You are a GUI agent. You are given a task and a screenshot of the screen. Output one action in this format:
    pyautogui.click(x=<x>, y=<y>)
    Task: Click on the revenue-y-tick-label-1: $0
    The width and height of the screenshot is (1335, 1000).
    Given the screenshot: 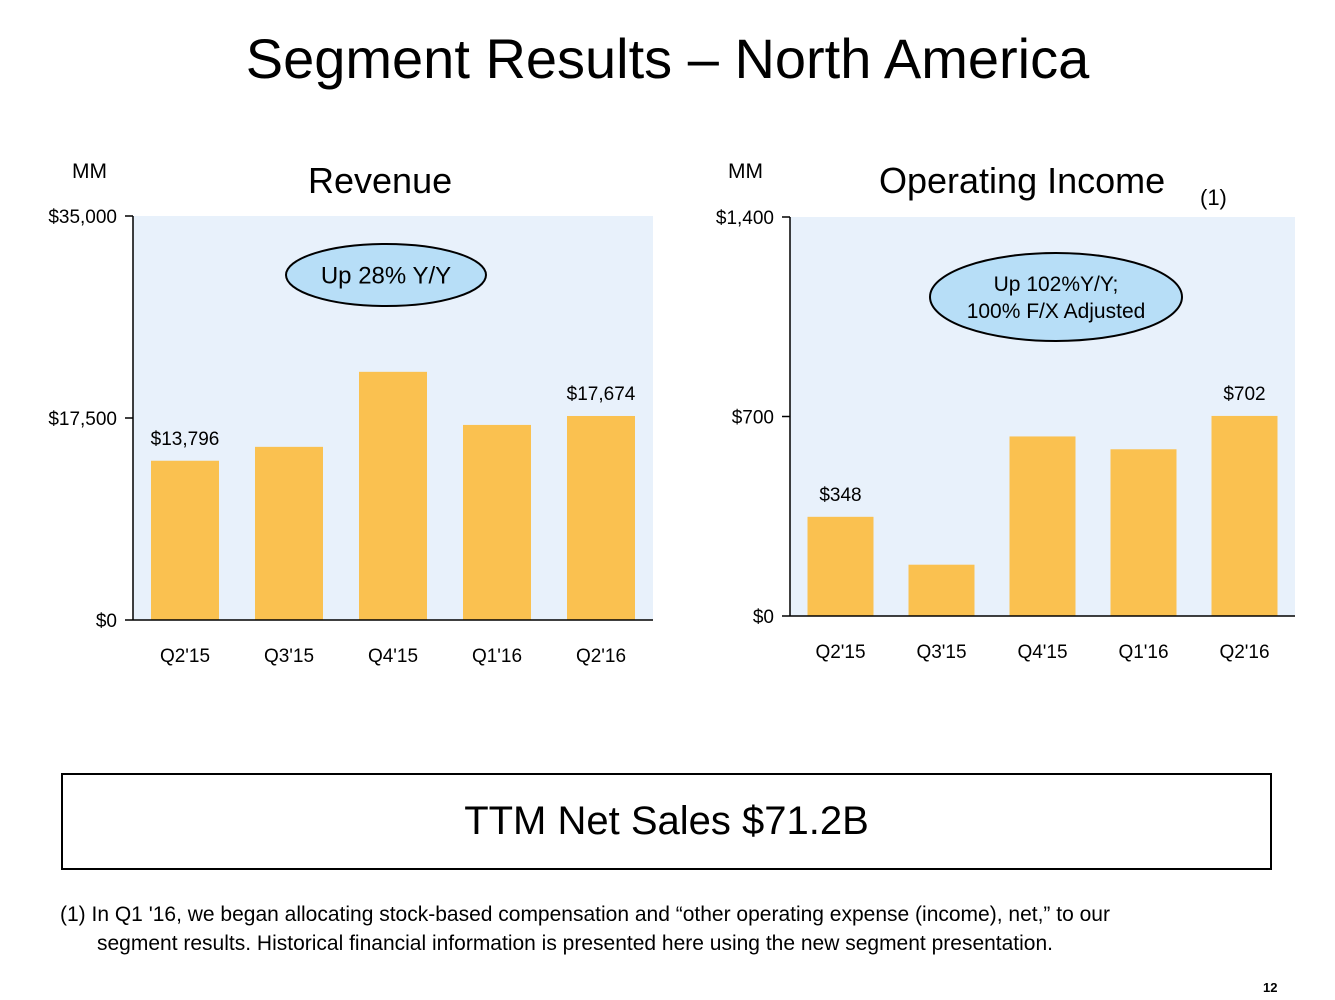 What is the action you would take?
    pyautogui.click(x=106, y=621)
    